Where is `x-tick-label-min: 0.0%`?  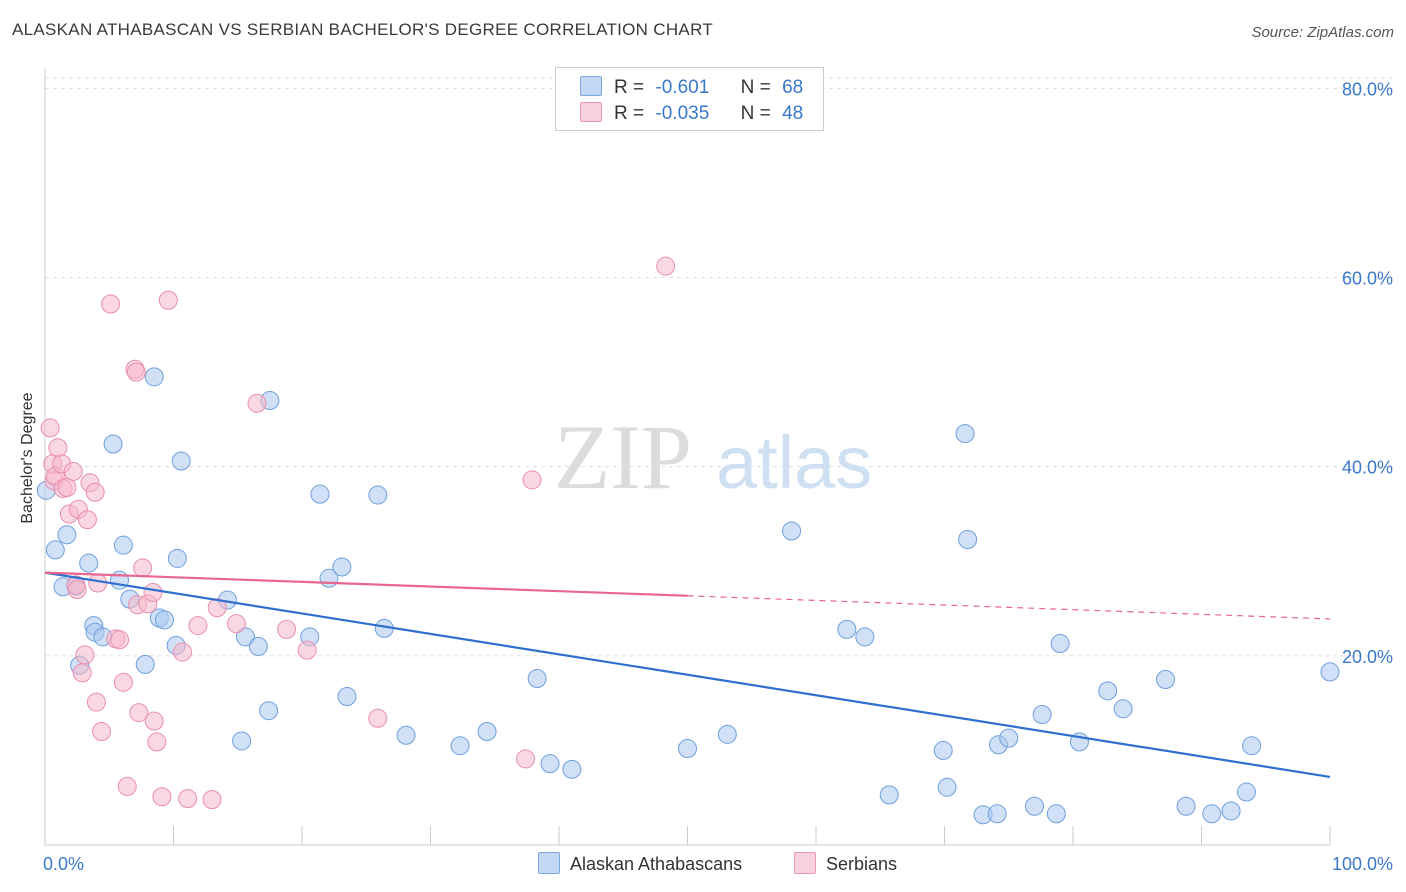
x-tick-label-min: 0.0% is located at coordinates (63, 864).